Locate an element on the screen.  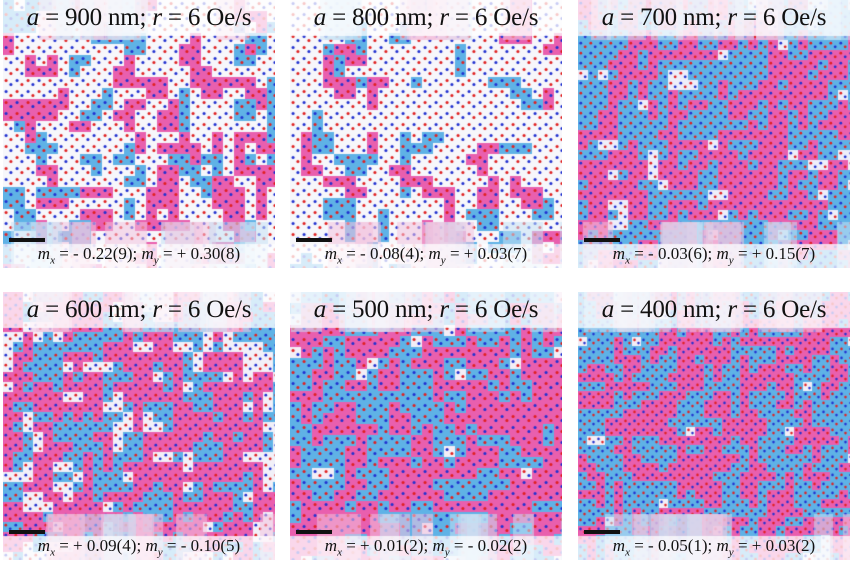
mx-value: - 0.05(1) is located at coordinates (678, 545).